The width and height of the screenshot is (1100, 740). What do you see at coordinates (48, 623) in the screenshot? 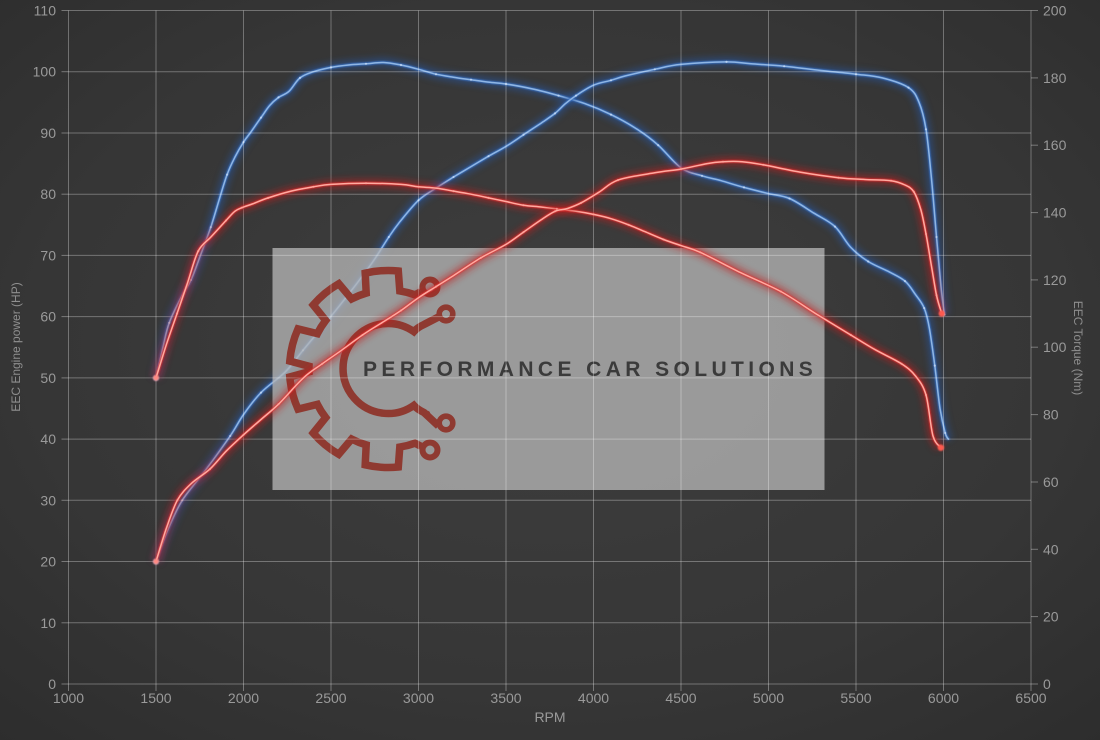
I see `svg-text: 10` at bounding box center [48, 623].